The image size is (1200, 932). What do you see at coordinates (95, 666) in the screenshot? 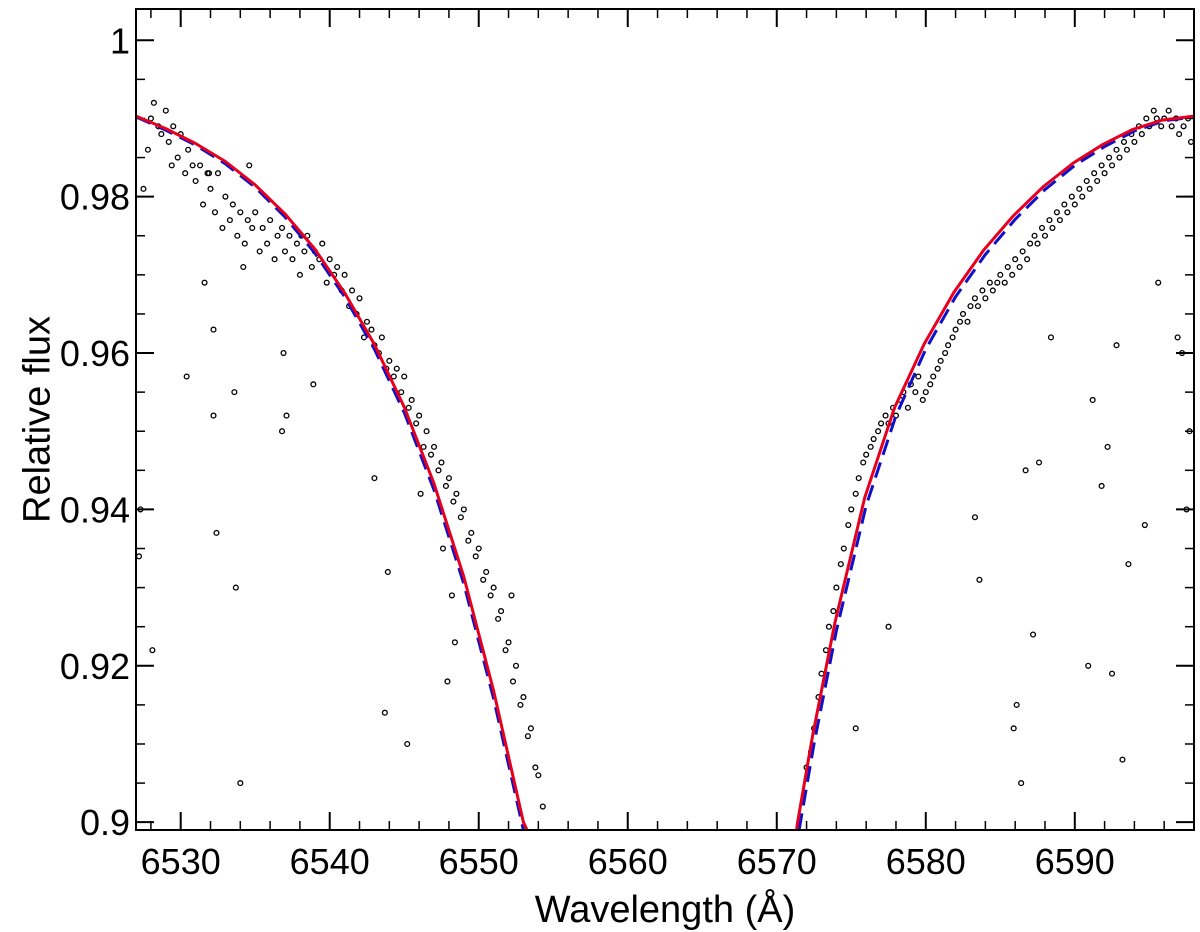
I see `y-tick-label: 0.92` at bounding box center [95, 666].